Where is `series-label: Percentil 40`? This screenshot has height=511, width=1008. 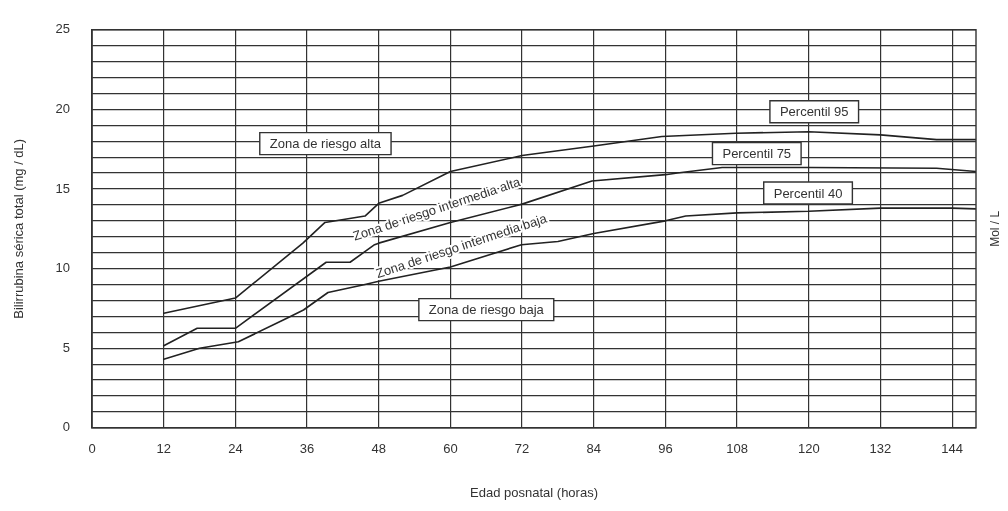 series-label: Percentil 40 is located at coordinates (808, 193).